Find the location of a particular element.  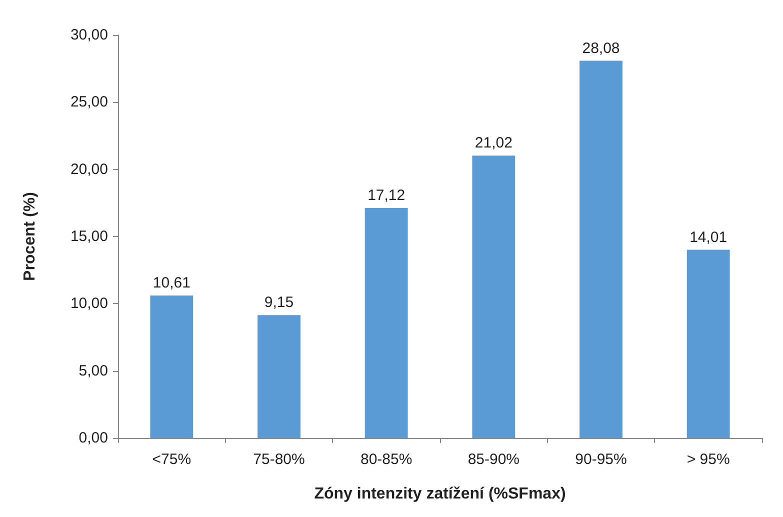

x-tick-label: 80-85% is located at coordinates (386, 459).